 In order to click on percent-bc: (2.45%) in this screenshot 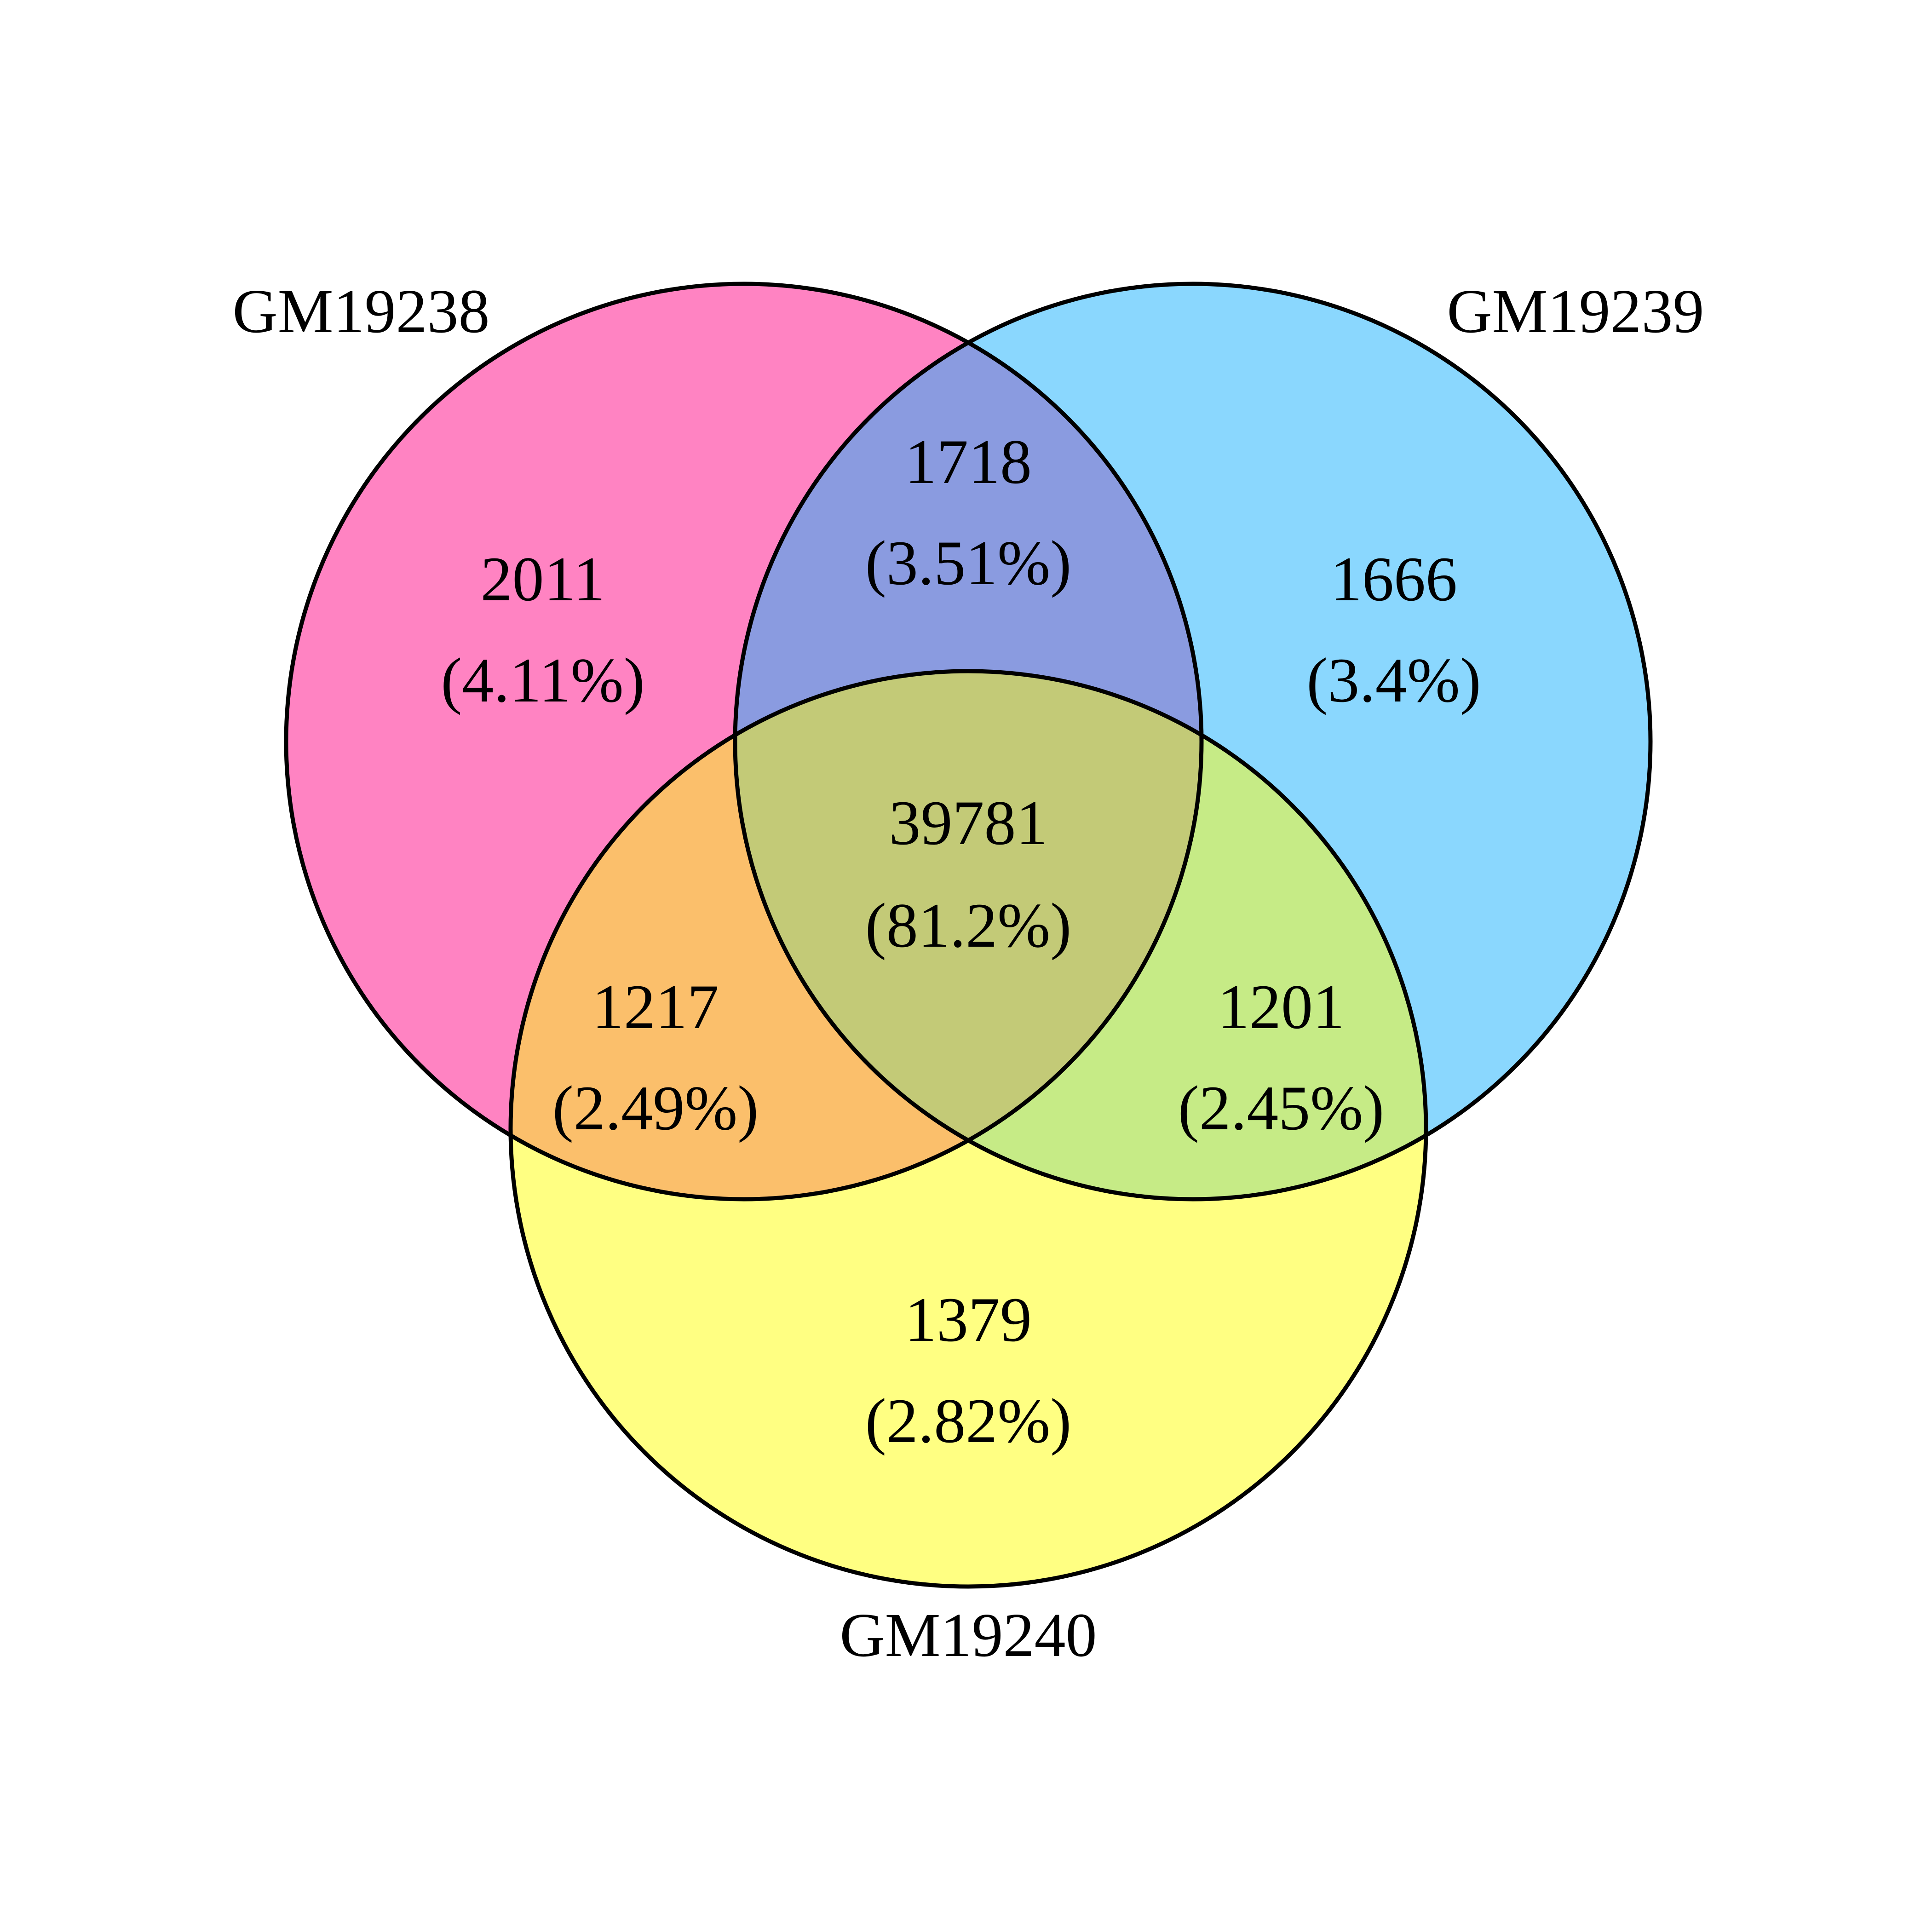, I will do `click(1281, 1108)`.